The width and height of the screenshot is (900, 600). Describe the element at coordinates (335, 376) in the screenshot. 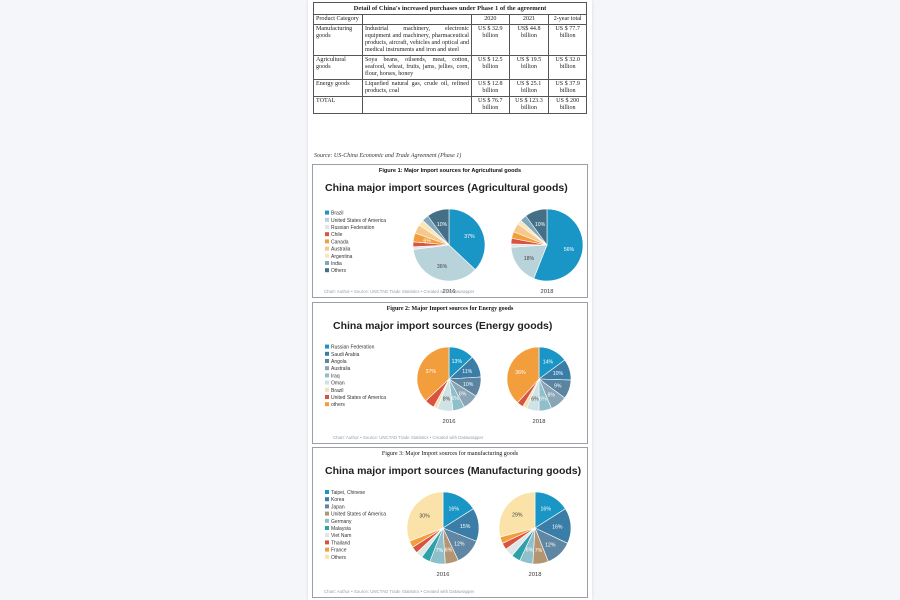

I see `legend-label-iraq: Iraq` at that location.